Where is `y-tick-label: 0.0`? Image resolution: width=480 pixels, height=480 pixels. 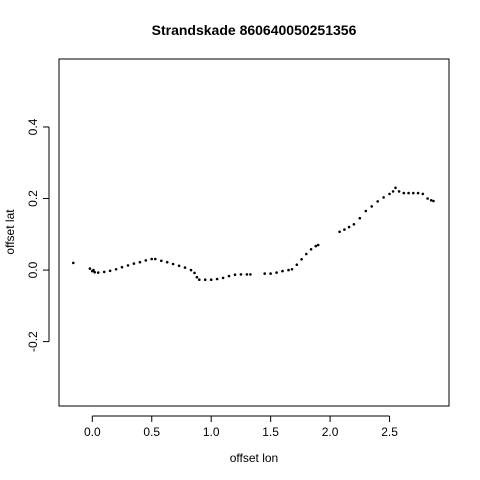
y-tick-label: 0.0 is located at coordinates (33, 269).